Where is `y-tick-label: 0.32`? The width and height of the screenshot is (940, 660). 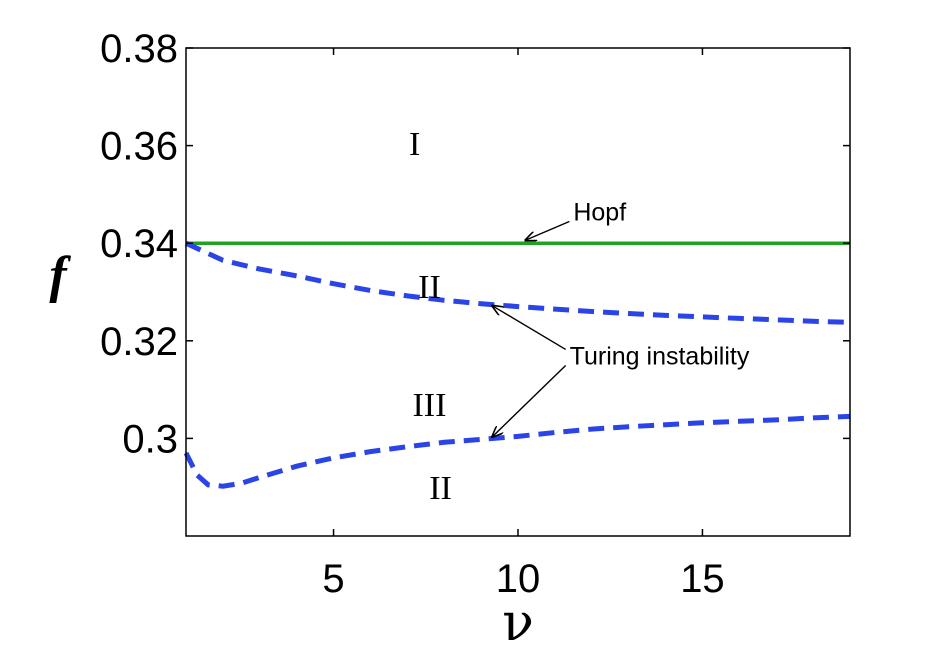
y-tick-label: 0.32 is located at coordinates (139, 342).